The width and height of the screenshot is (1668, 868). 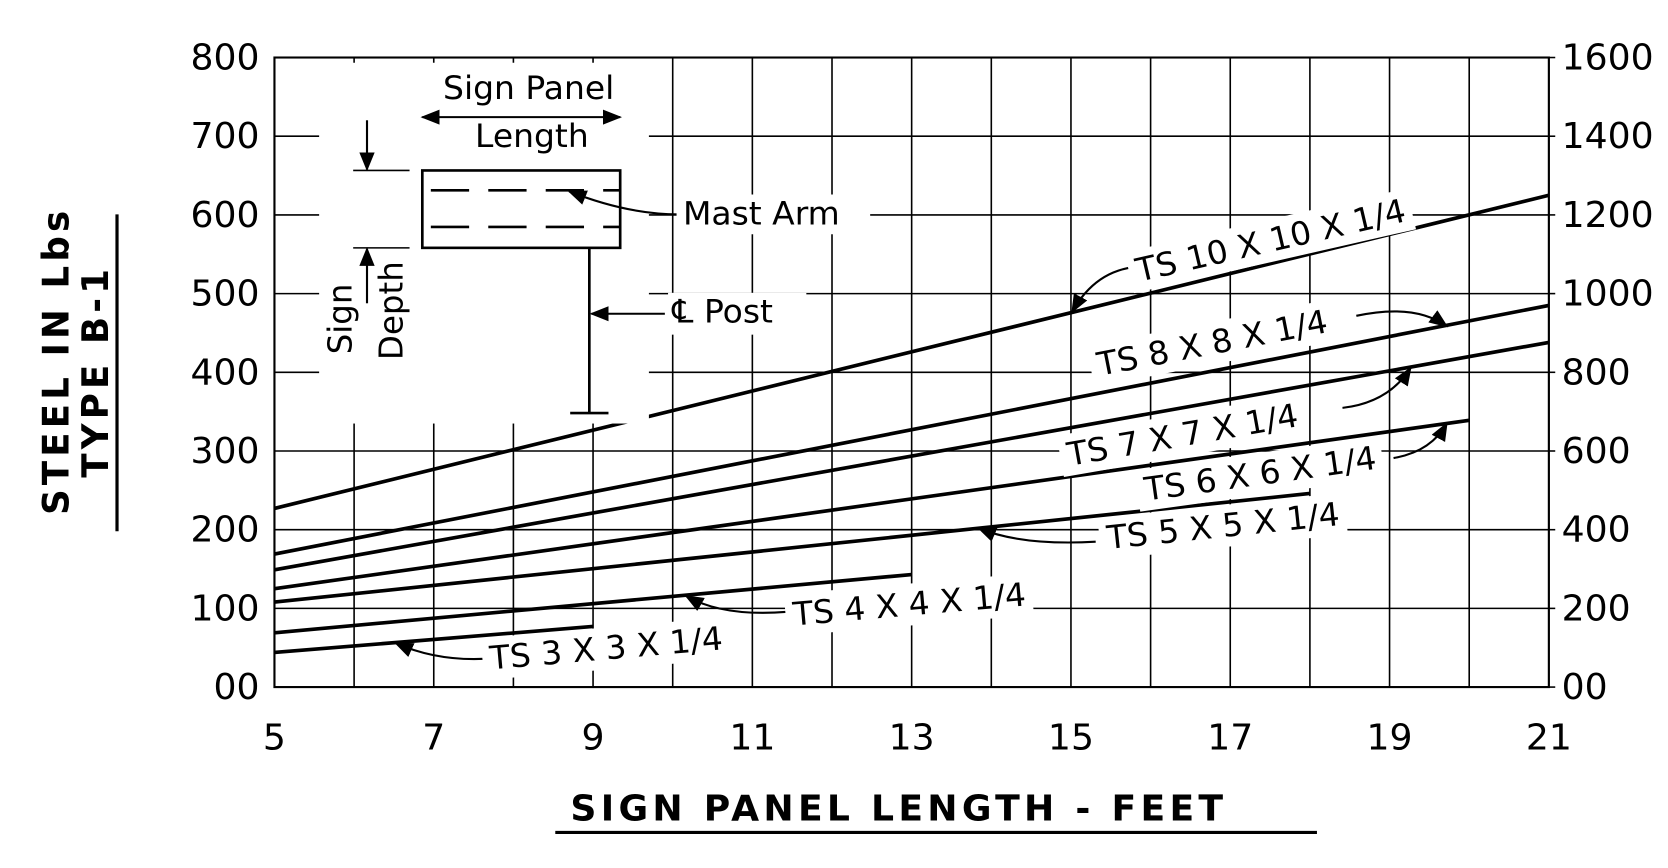 What do you see at coordinates (752, 738) in the screenshot?
I see `x-tick-label: 11` at bounding box center [752, 738].